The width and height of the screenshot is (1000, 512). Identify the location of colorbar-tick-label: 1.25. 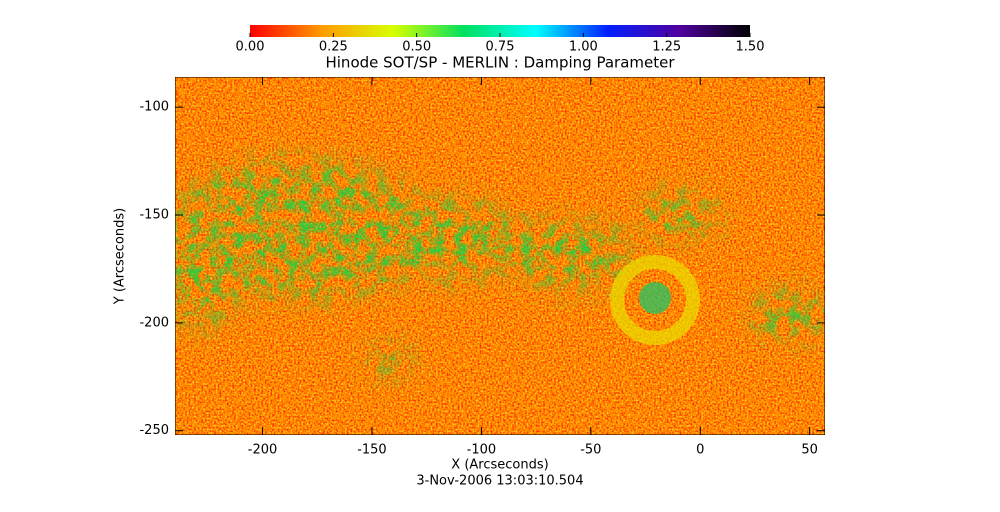
(666, 47).